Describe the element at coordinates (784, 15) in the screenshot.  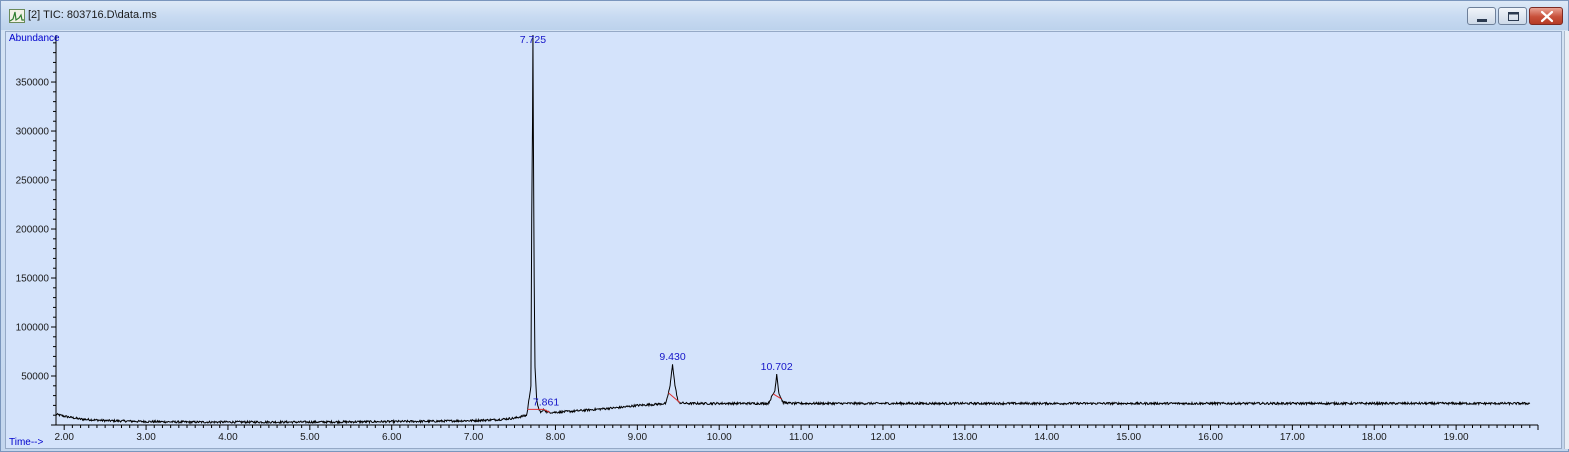
I see `title-bar: [2] TIC: 803716.D\data.ms` at that location.